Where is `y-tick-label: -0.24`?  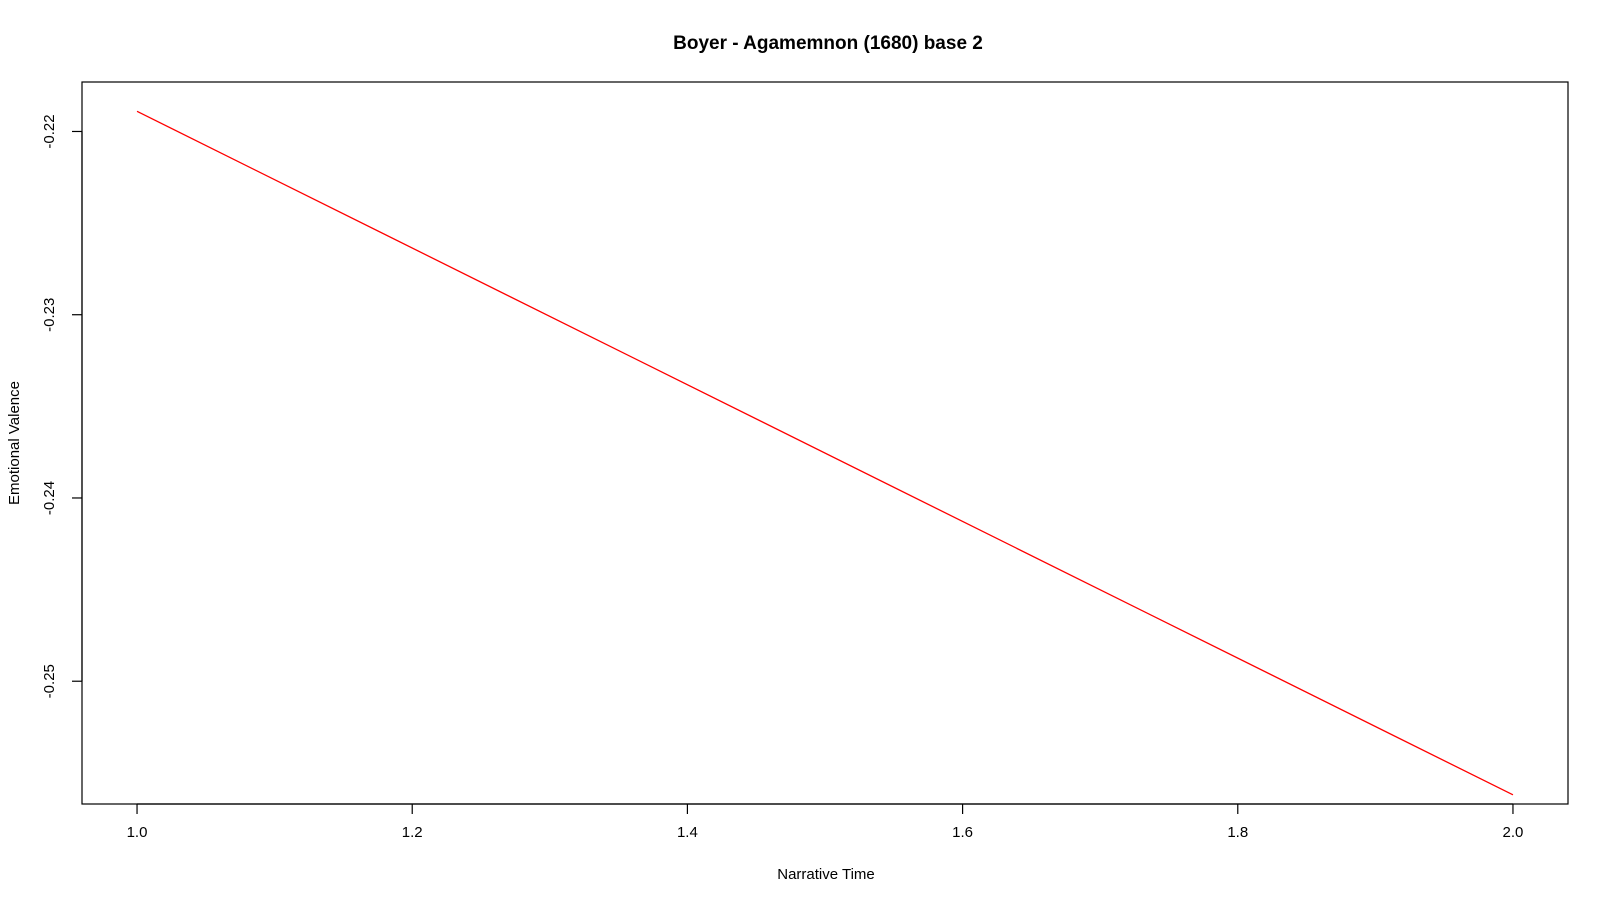 y-tick-label: -0.24 is located at coordinates (49, 498).